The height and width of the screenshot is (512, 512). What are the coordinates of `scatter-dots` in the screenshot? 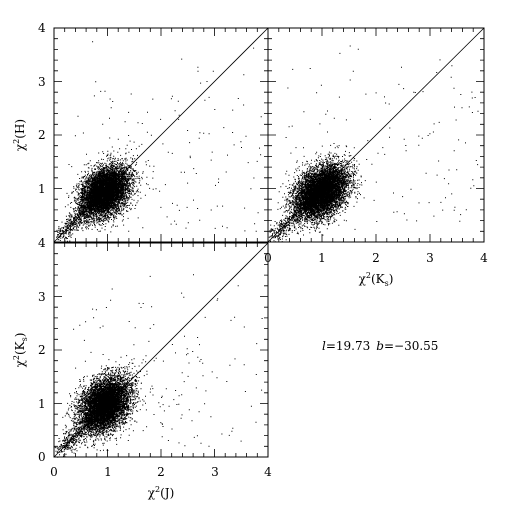 It's located at (158, 366).